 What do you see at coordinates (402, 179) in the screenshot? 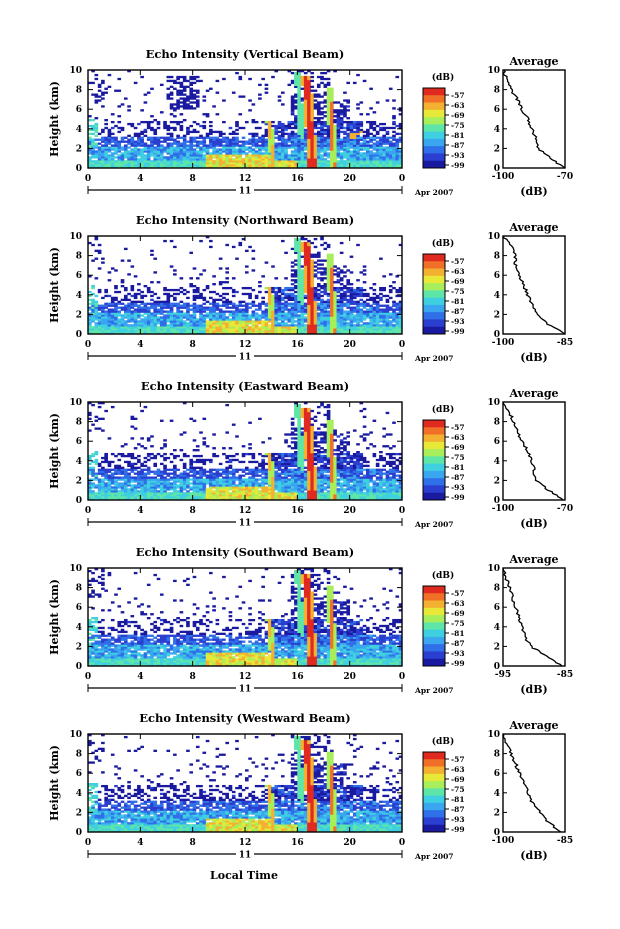
I see `x-tick-label: 0` at bounding box center [402, 179].